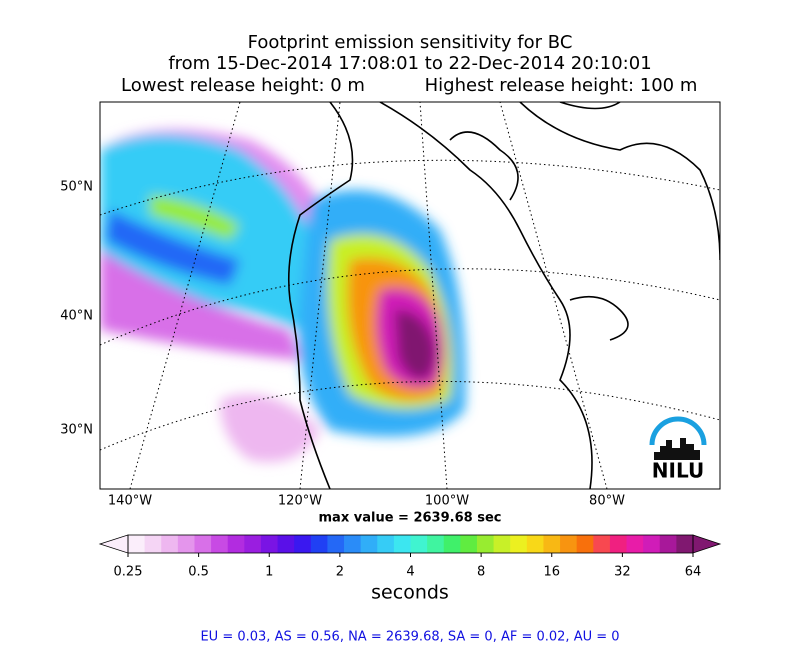  Describe the element at coordinates (410, 42) in the screenshot. I see `title-line: Footprint emission sensitivity for BC` at that location.